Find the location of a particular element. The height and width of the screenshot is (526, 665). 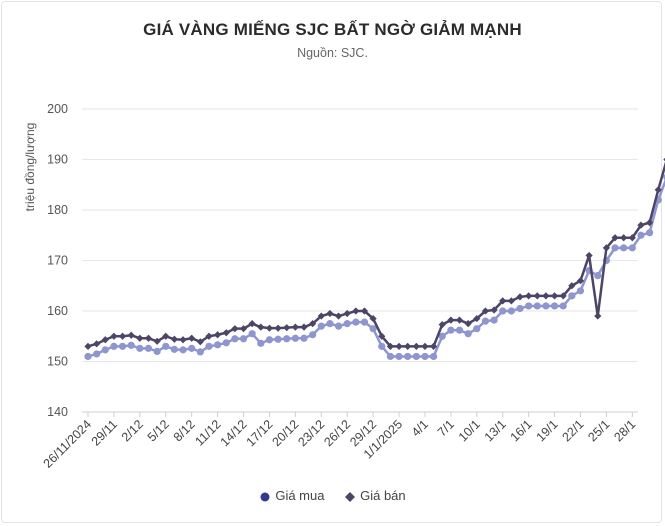

y-tick-label: 170 is located at coordinates (57, 261).